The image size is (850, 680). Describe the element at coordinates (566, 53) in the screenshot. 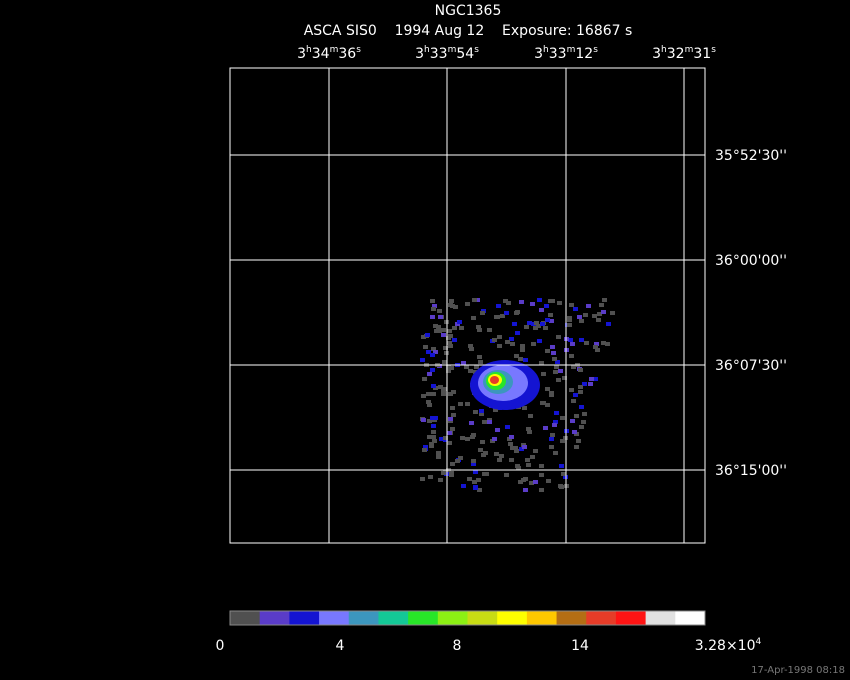

I see `ra-tick-label: 3h33m12s` at that location.